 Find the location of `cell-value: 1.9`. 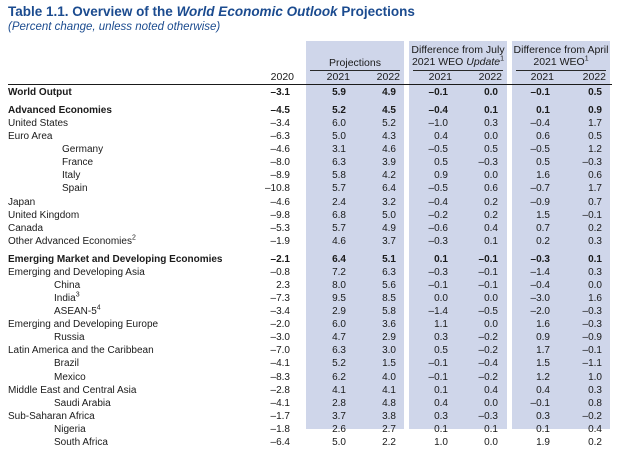

cell-value: 1.9 is located at coordinates (543, 443).